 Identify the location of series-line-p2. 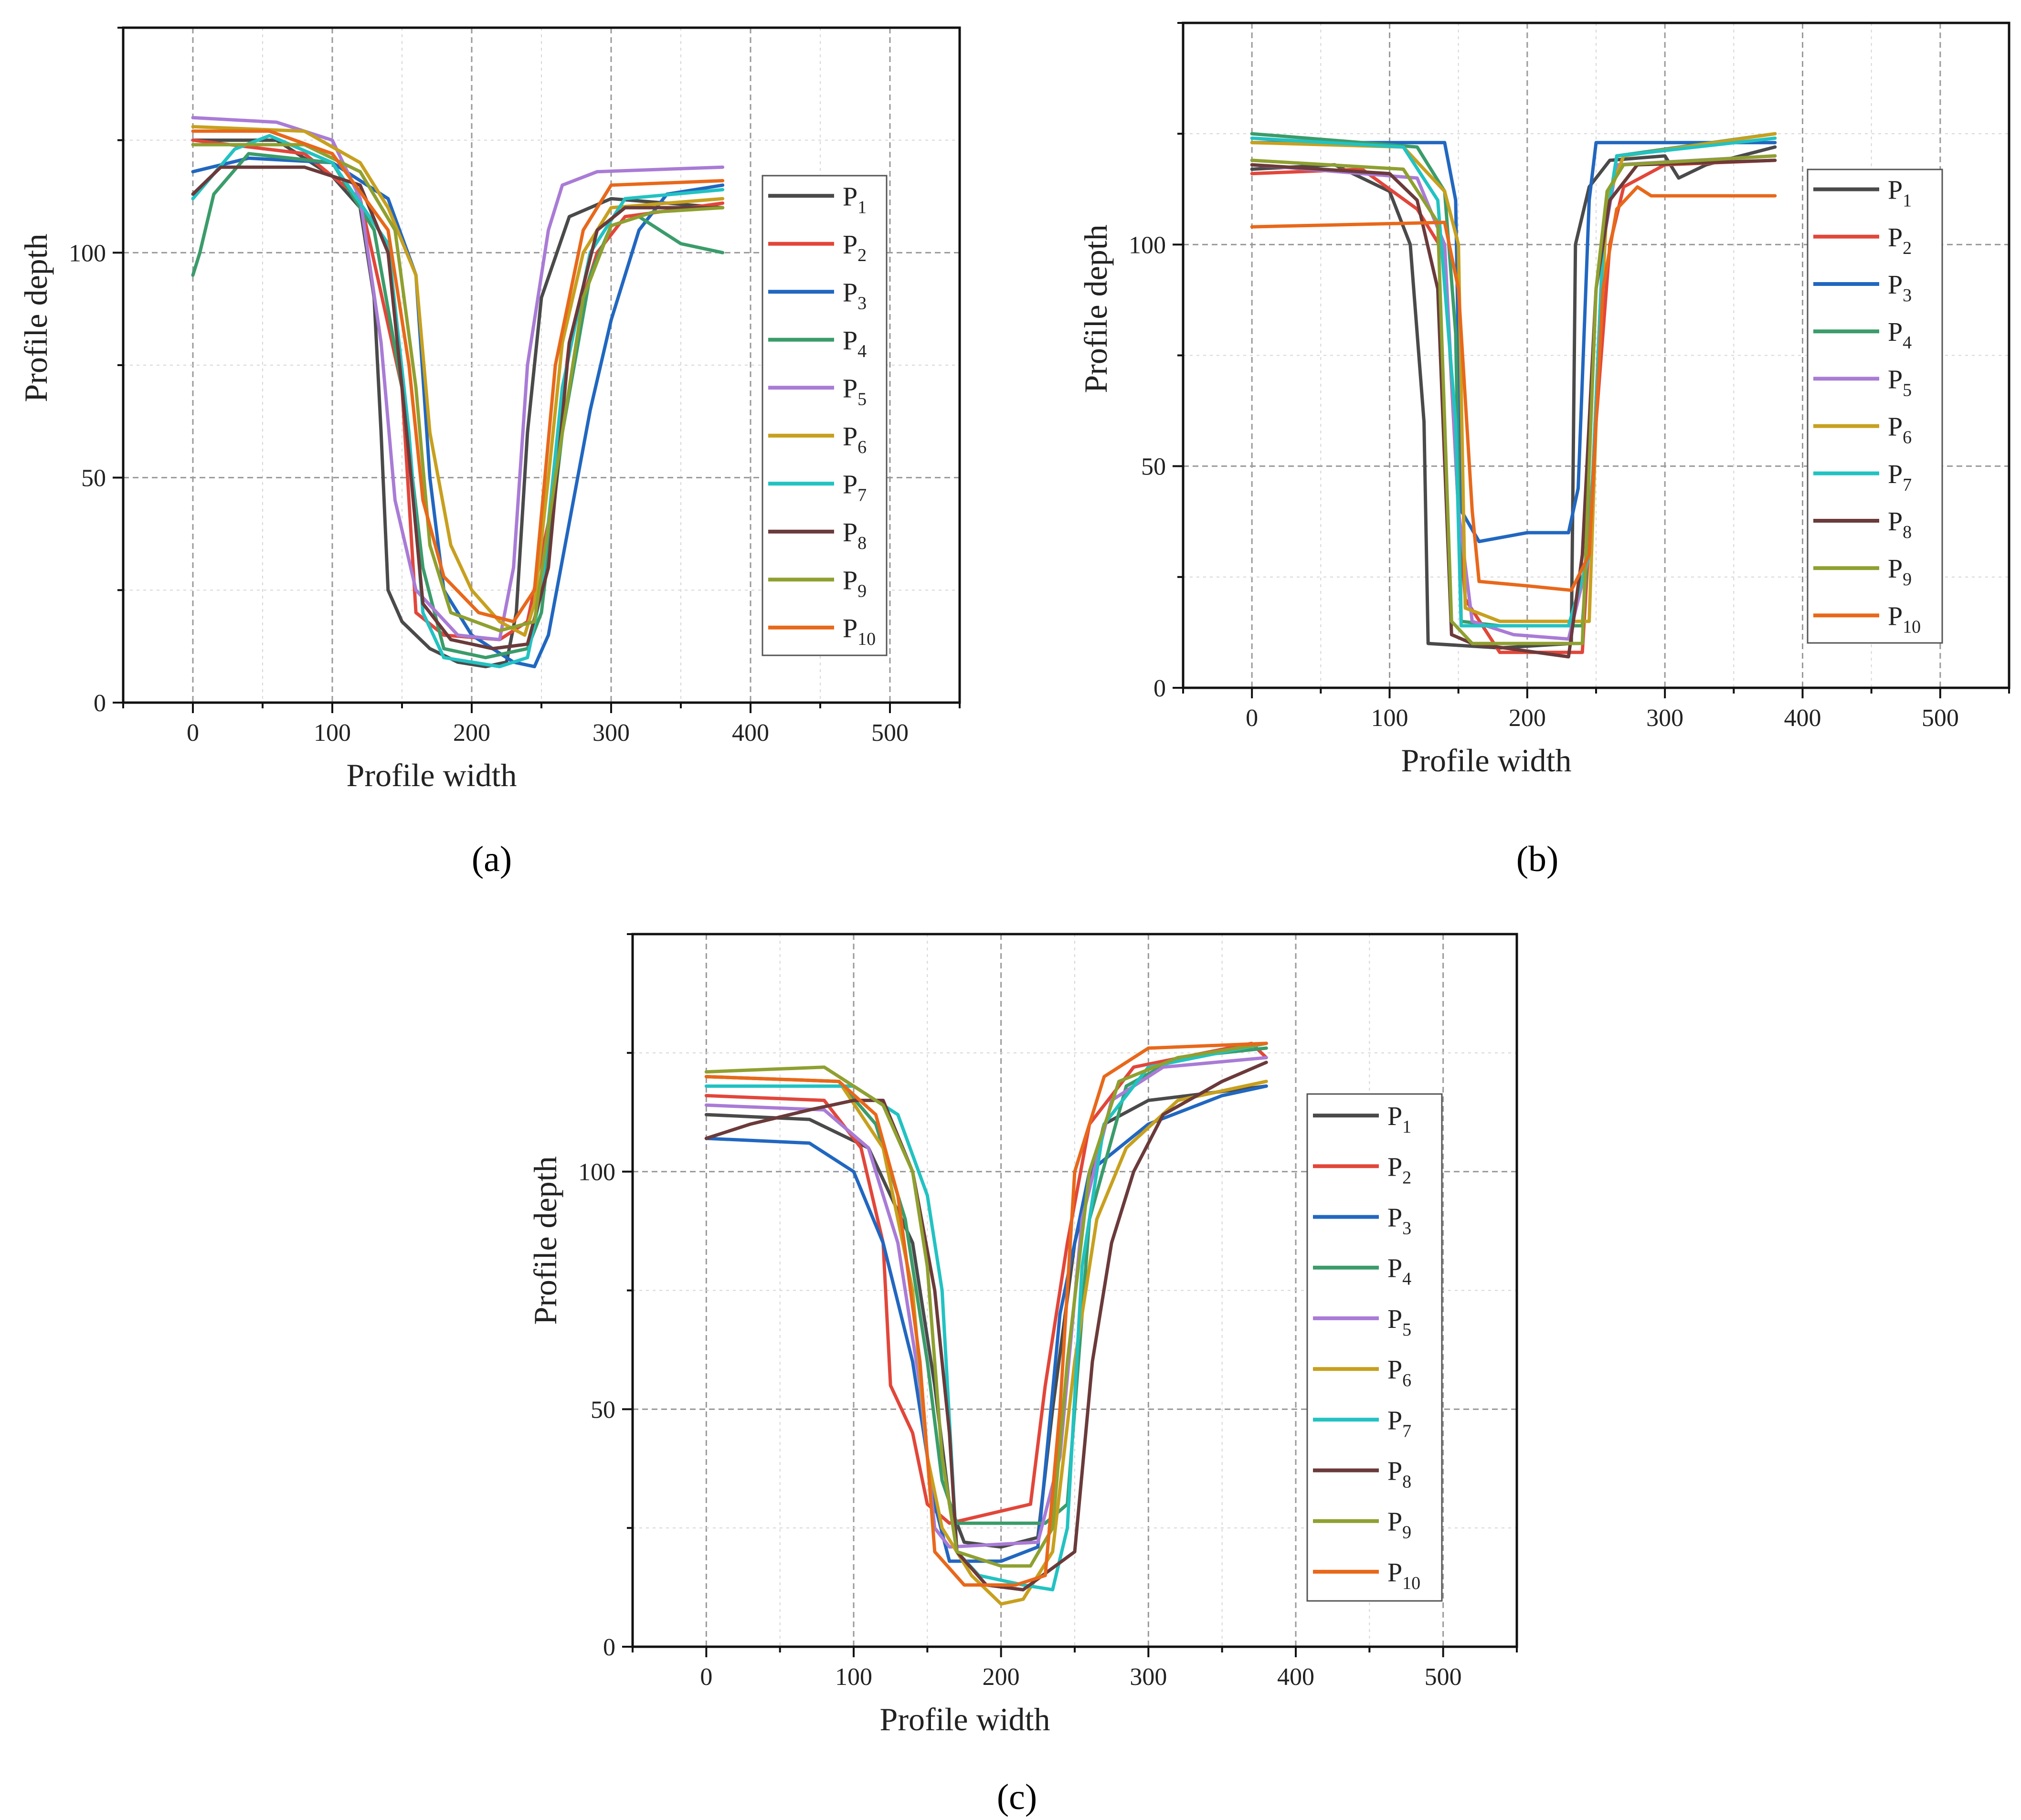
(1513, 406).